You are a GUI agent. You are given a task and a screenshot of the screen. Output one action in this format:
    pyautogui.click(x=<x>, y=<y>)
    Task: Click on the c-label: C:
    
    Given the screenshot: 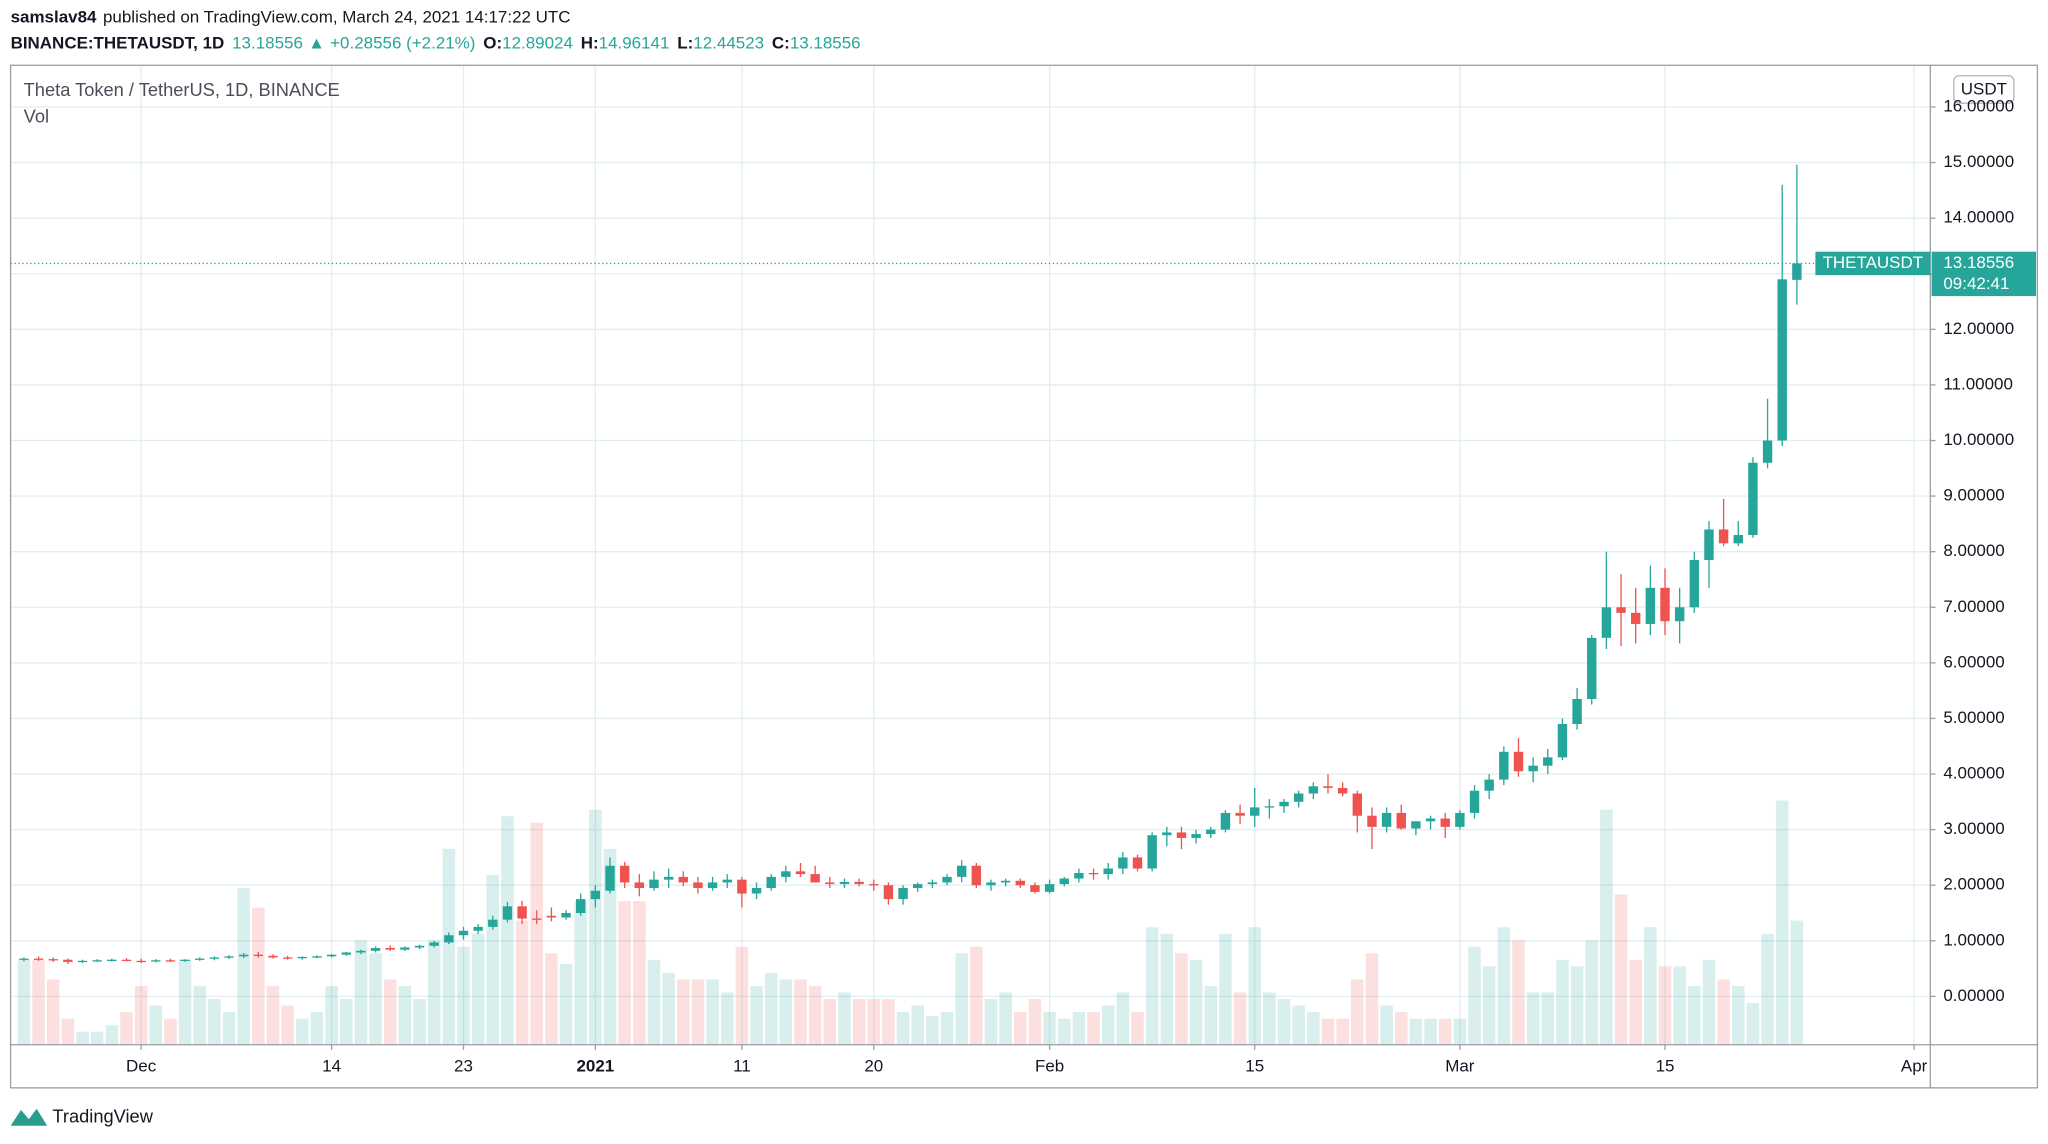 What is the action you would take?
    pyautogui.click(x=781, y=43)
    